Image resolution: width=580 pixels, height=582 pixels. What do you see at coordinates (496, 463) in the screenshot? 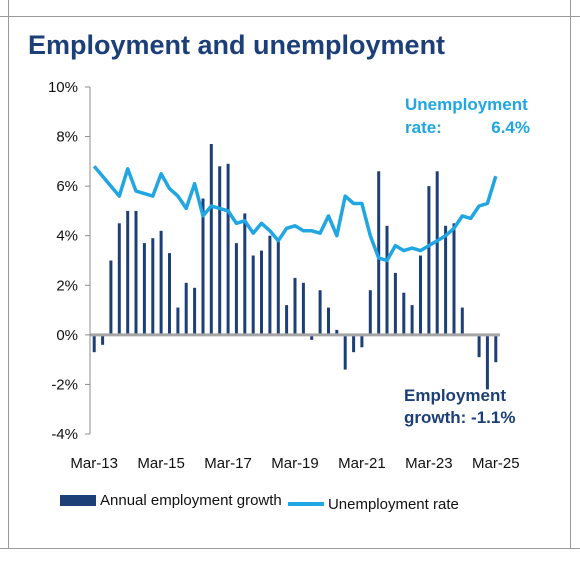
I see `x-tick-label: Mar-25` at bounding box center [496, 463].